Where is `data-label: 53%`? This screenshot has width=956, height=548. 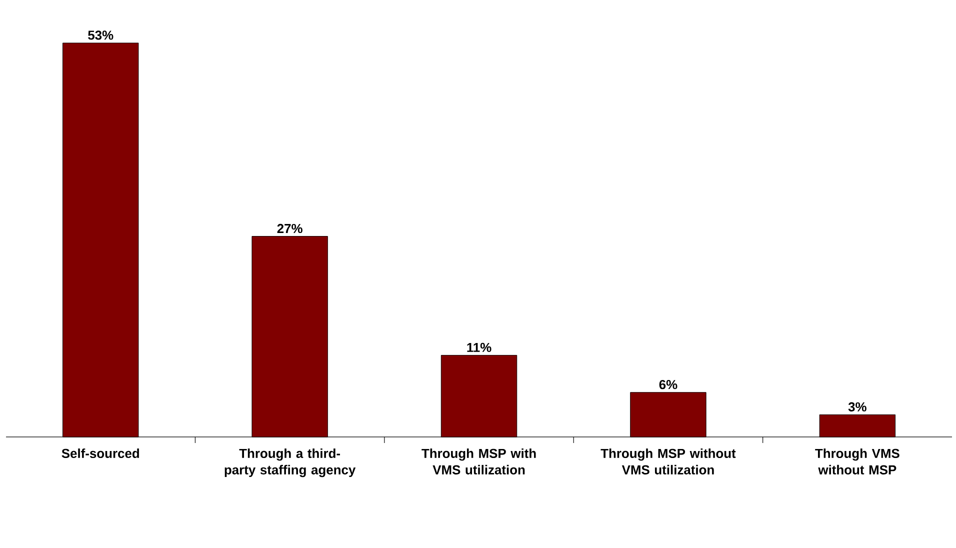 data-label: 53% is located at coordinates (101, 35).